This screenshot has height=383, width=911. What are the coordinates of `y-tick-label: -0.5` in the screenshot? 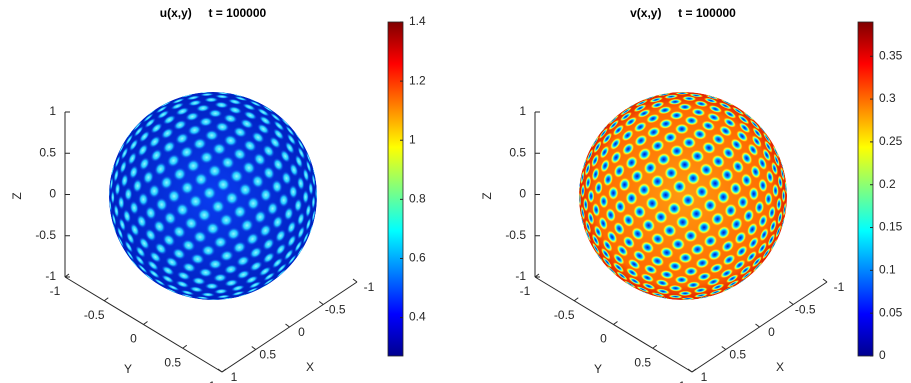 It's located at (94, 315).